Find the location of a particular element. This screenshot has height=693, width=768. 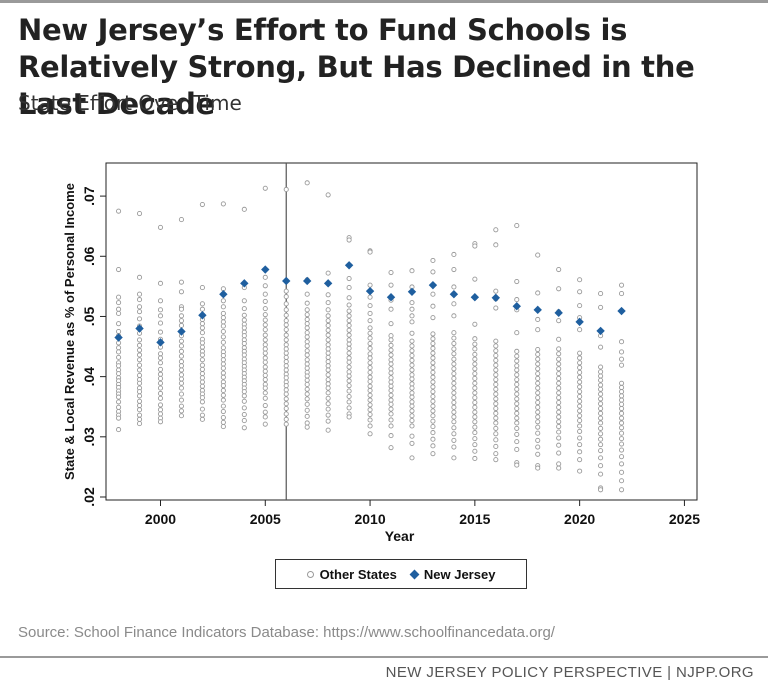

x-tick-label: 2015 is located at coordinates (474, 519).